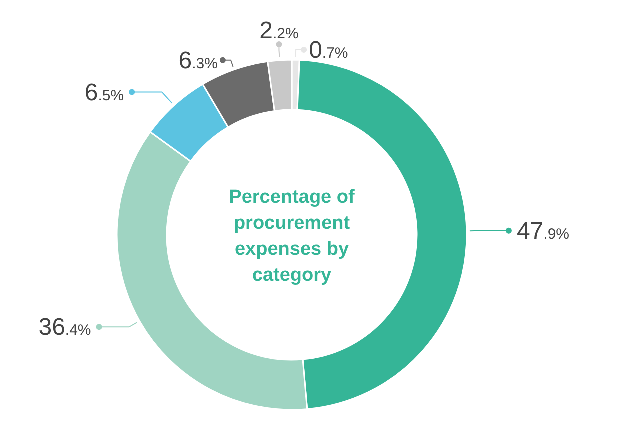  What do you see at coordinates (292, 236) in the screenshot?
I see `text: Percentage of procurement expenses by category` at bounding box center [292, 236].